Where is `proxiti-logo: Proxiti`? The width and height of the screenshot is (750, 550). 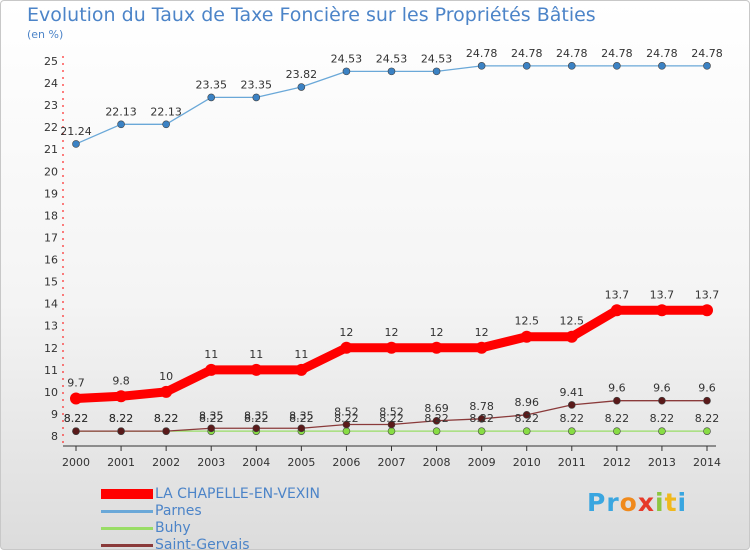
proxiti-logo: Proxiti is located at coordinates (637, 502).